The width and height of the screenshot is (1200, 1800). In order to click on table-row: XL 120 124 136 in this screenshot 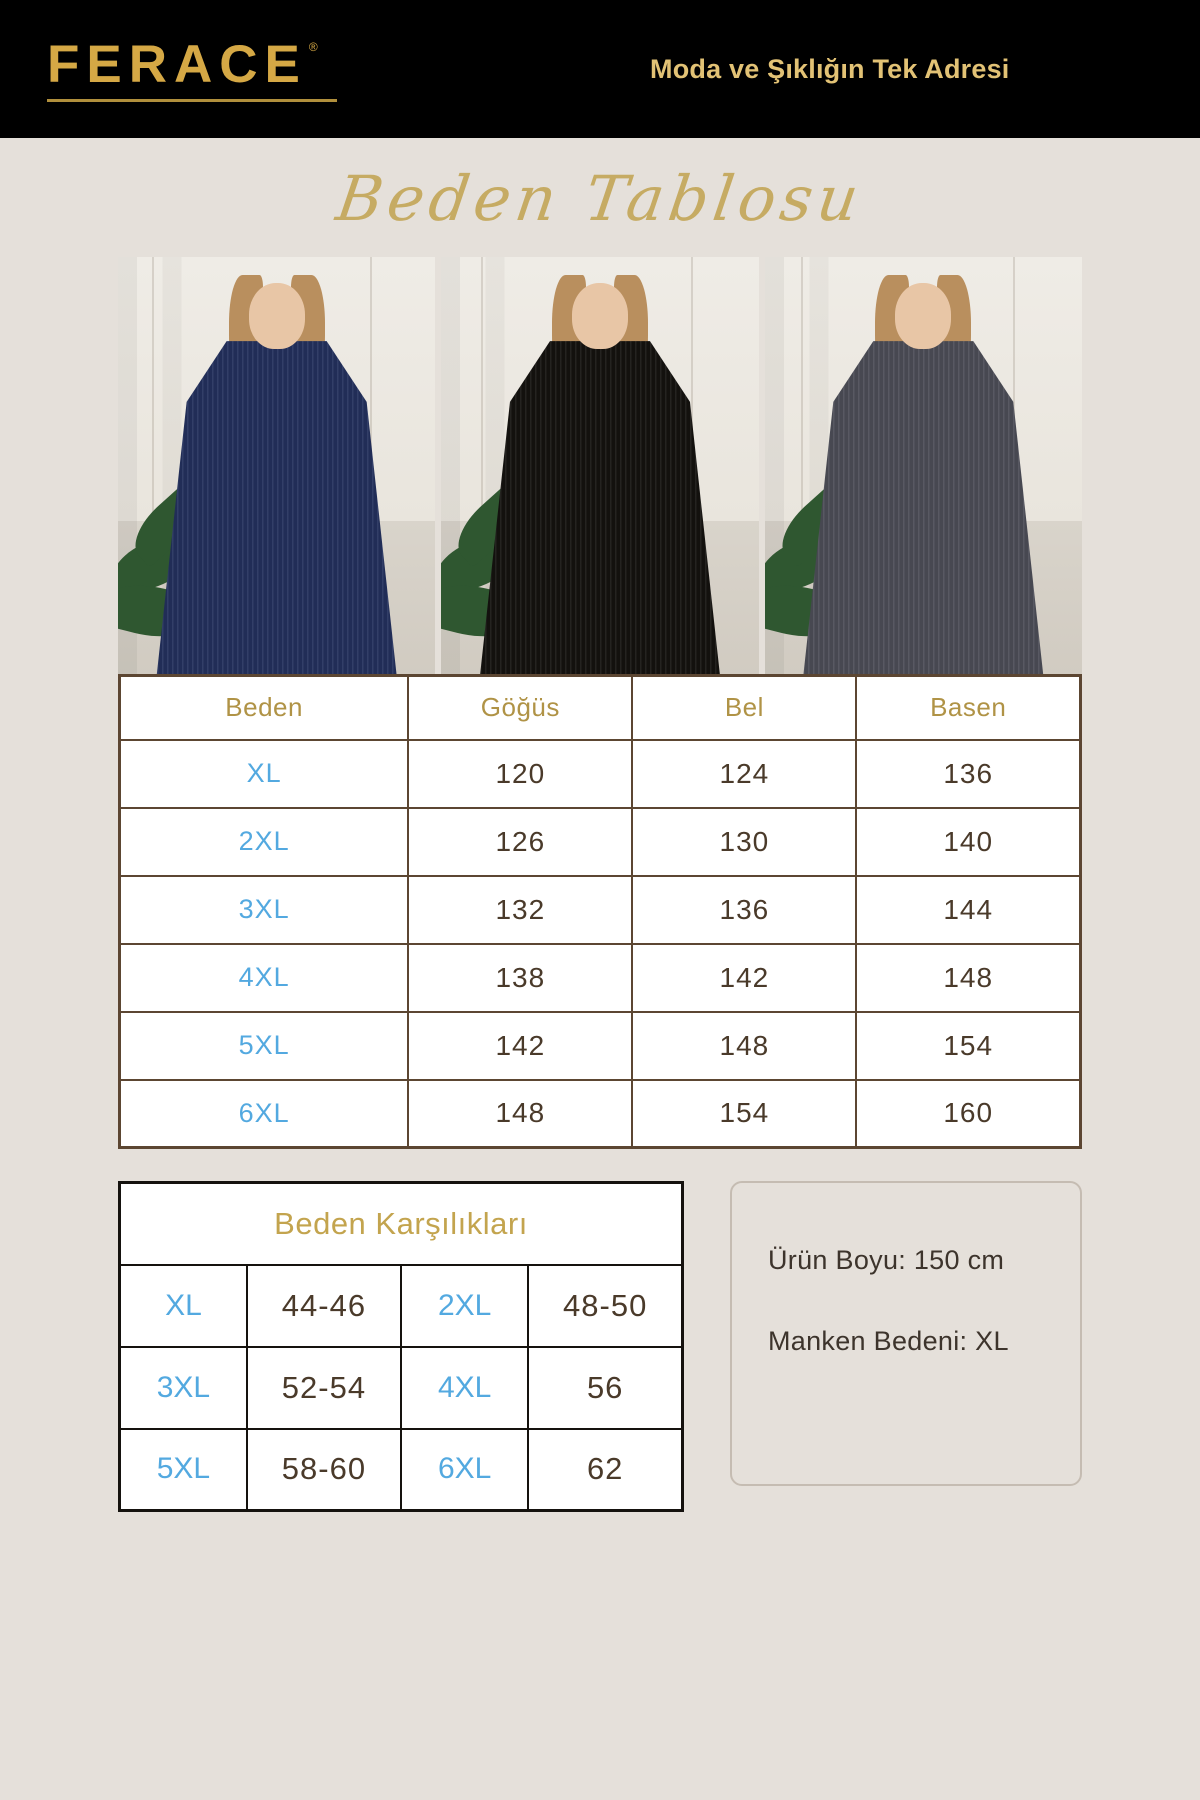, I will do `click(600, 773)`.